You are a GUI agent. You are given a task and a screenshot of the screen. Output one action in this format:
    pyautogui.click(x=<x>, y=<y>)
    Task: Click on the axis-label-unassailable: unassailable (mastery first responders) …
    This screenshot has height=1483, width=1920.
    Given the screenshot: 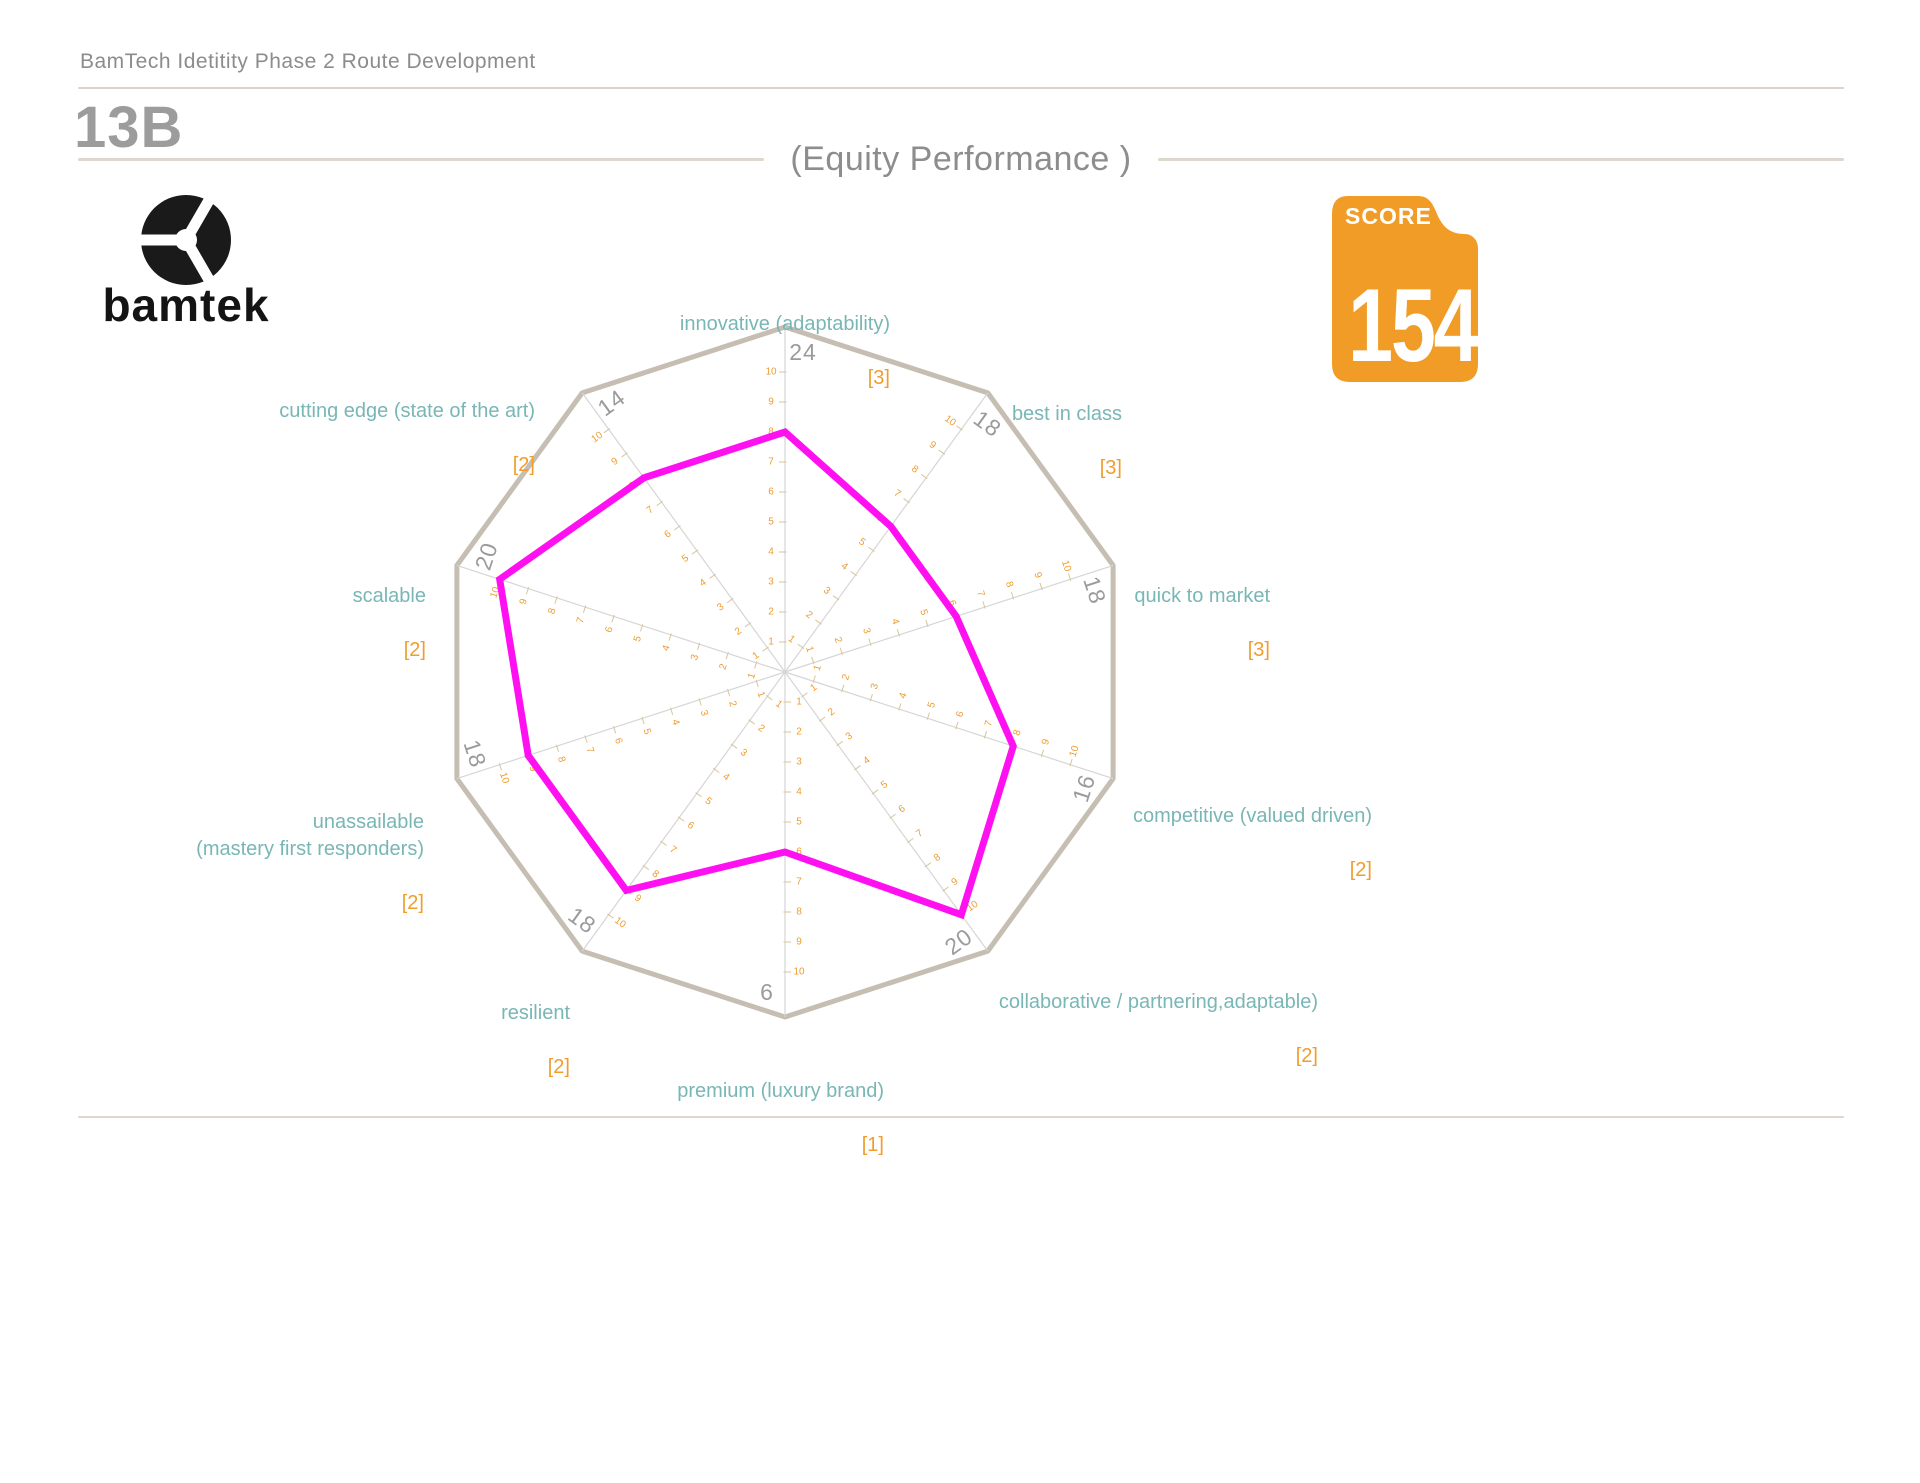 What is the action you would take?
    pyautogui.click(x=310, y=863)
    